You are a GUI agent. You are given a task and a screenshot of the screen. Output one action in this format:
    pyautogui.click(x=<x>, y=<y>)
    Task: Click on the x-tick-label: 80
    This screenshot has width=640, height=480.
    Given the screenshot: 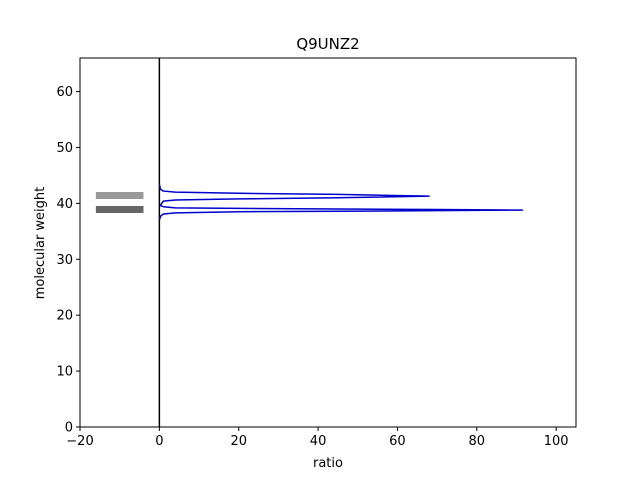 What is the action you would take?
    pyautogui.click(x=477, y=441)
    